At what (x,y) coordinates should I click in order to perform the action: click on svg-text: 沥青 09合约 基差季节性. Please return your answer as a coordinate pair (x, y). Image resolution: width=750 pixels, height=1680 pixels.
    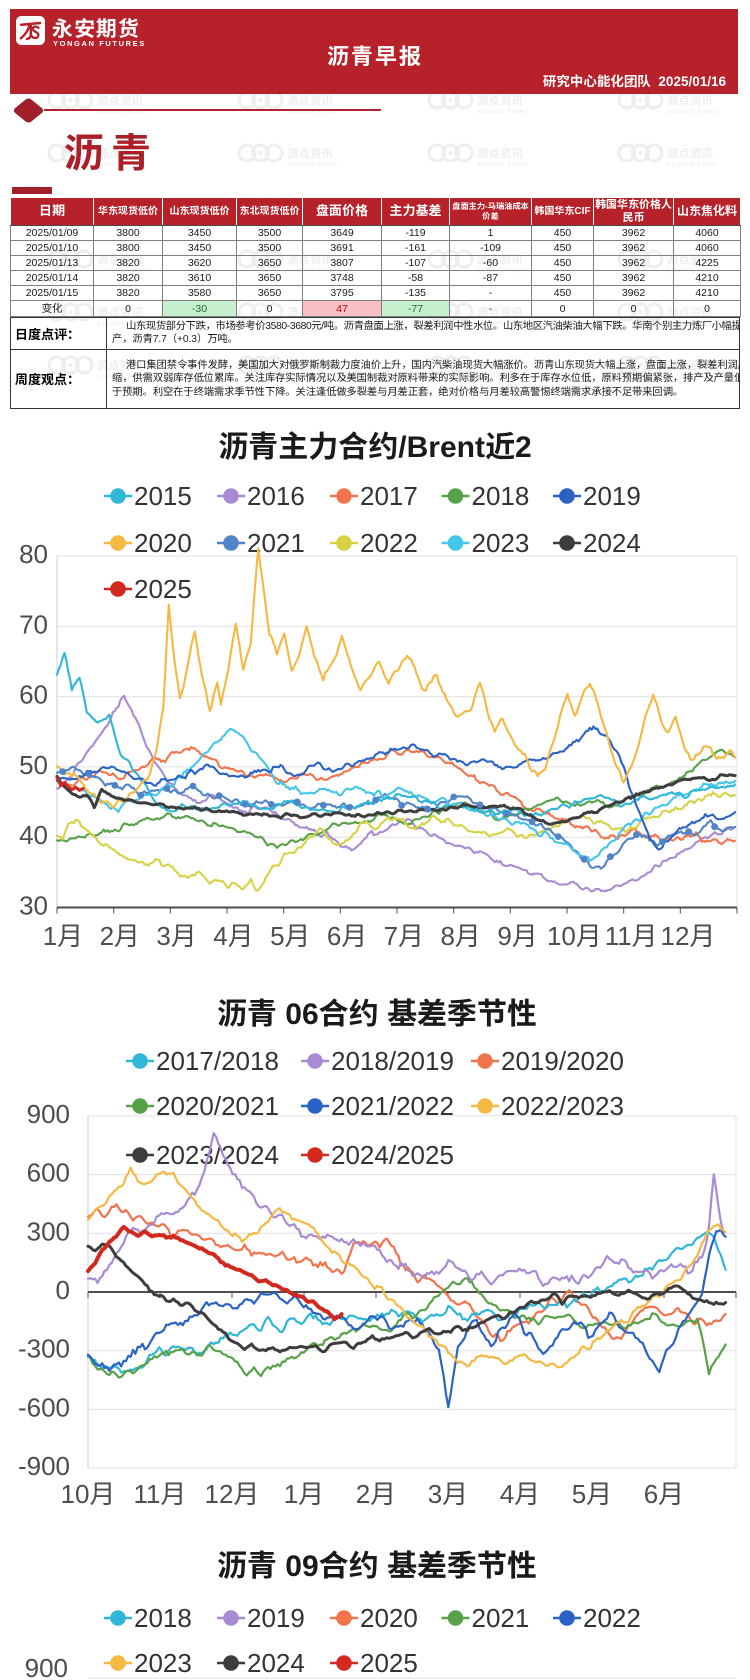
    Looking at the image, I should click on (377, 1566).